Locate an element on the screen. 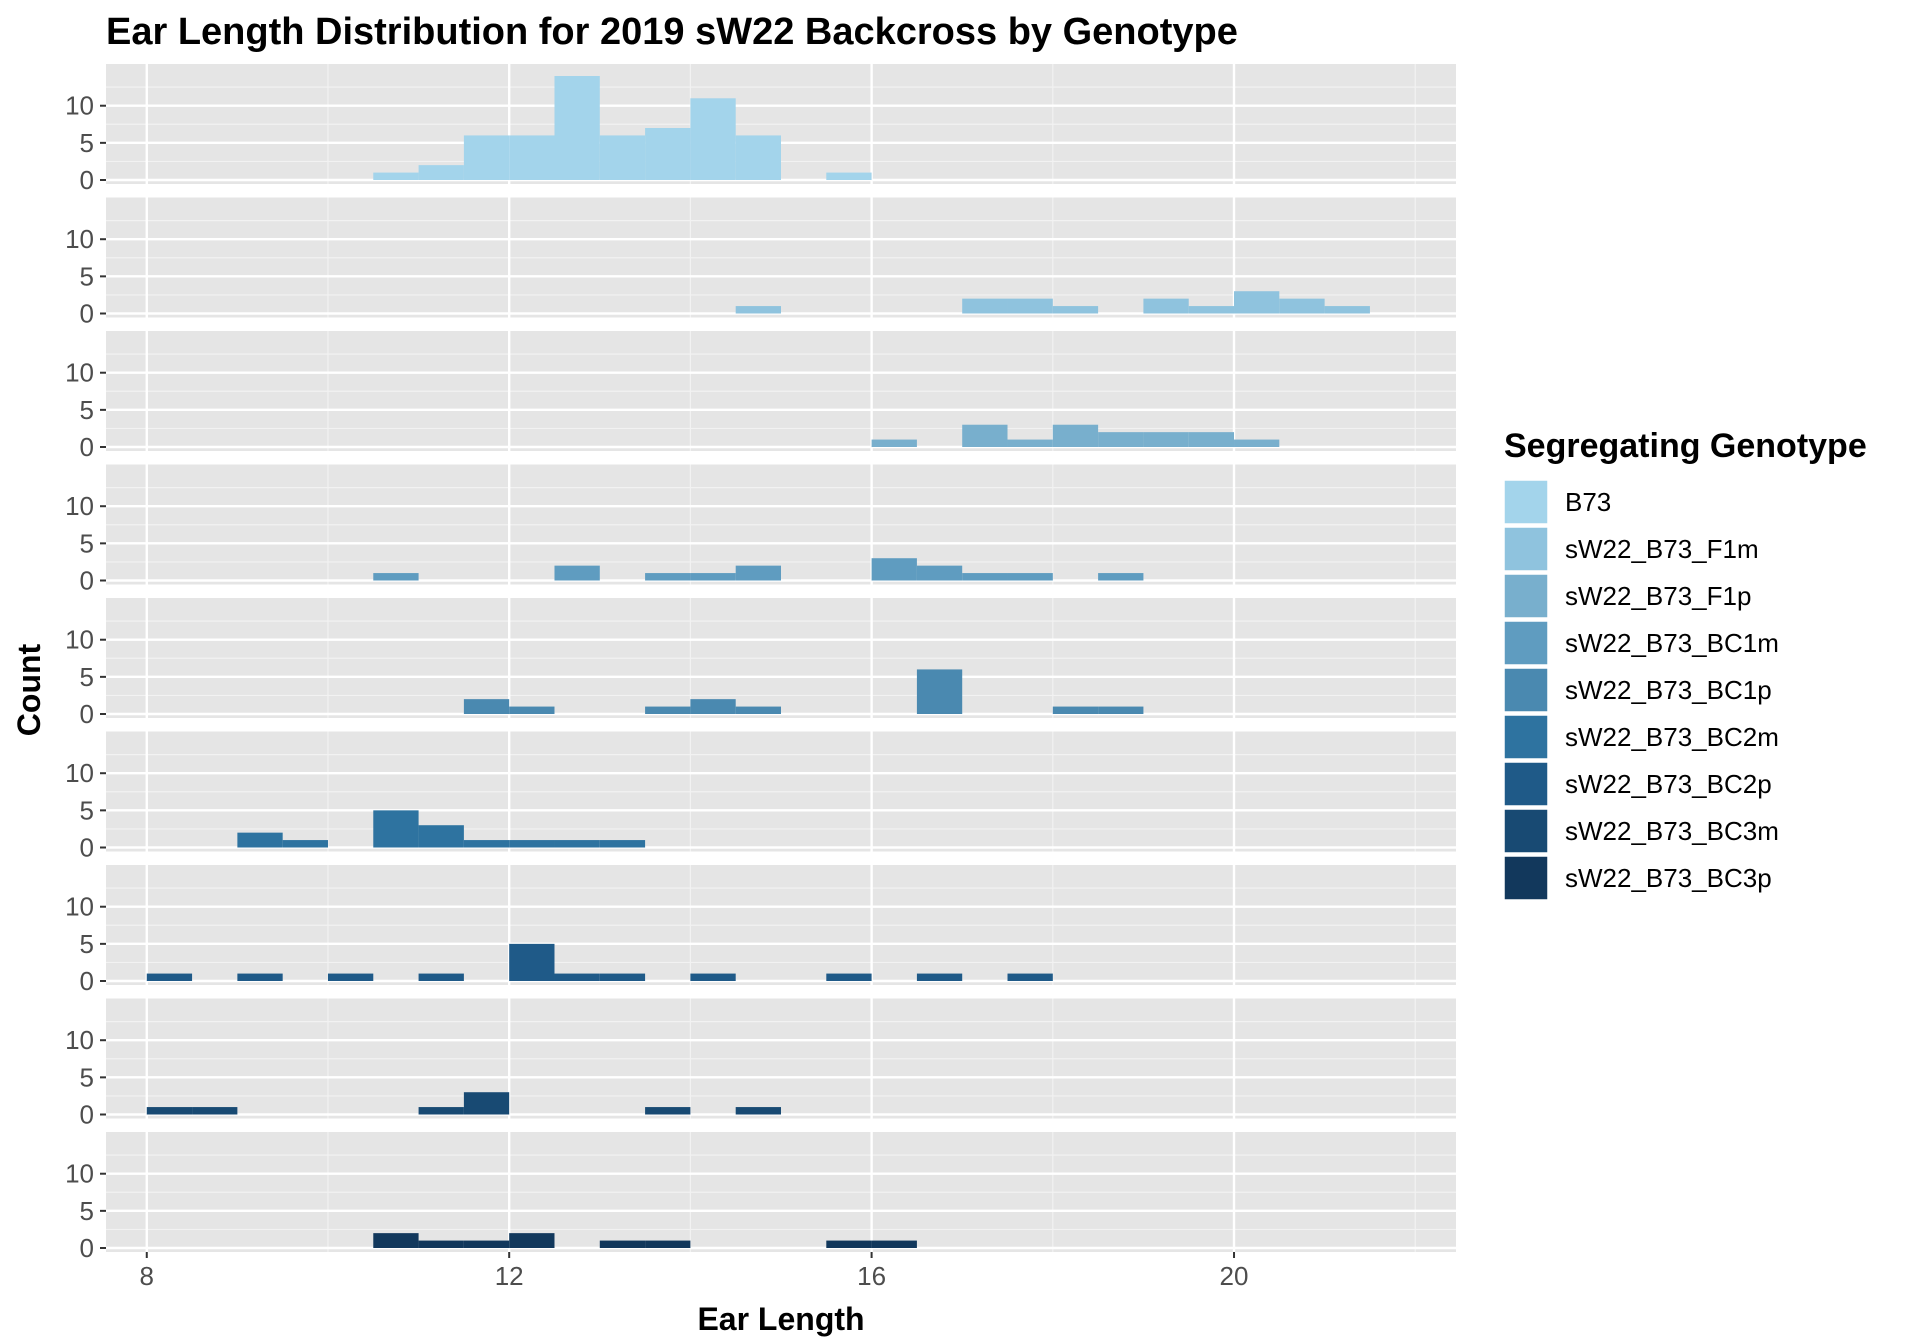  facet-panel-sW22_B73_BC2m: 0 5 10 is located at coordinates (760, 797).